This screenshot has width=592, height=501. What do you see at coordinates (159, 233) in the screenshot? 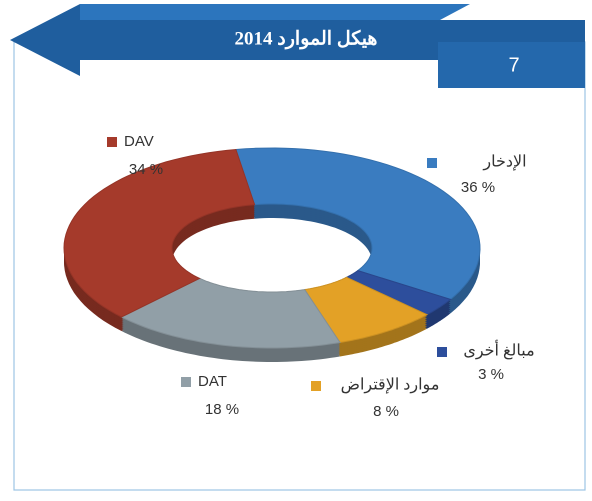
I see `slice` at bounding box center [159, 233].